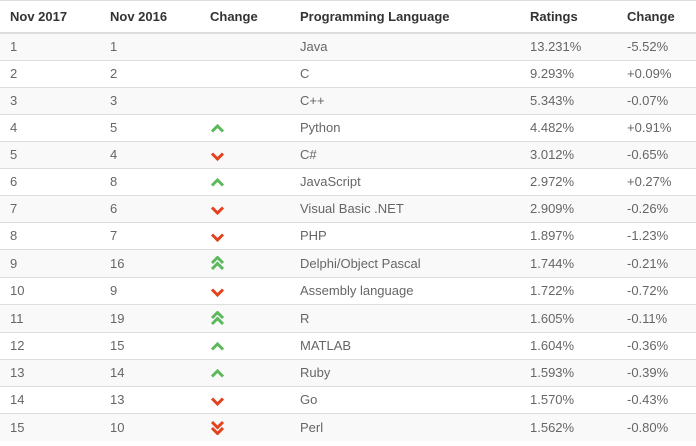 The height and width of the screenshot is (446, 696). I want to click on rank-2016-cell: 5, so click(150, 128).